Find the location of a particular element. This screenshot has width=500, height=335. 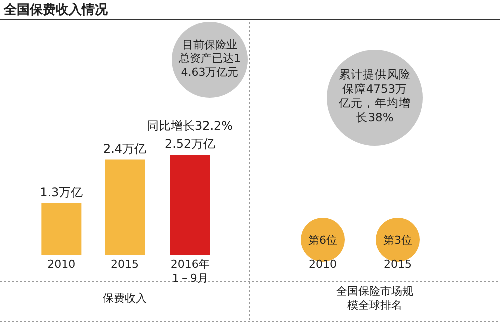

text: 第3位 is located at coordinates (398, 240).